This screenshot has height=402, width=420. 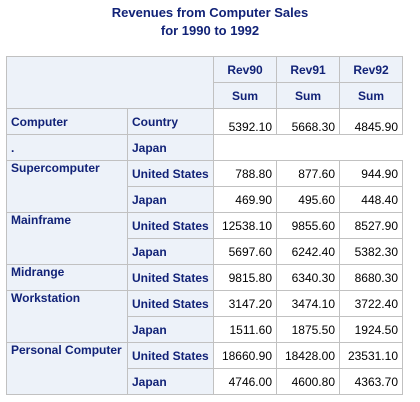 I want to click on value-cell: 877.60, so click(x=308, y=173).